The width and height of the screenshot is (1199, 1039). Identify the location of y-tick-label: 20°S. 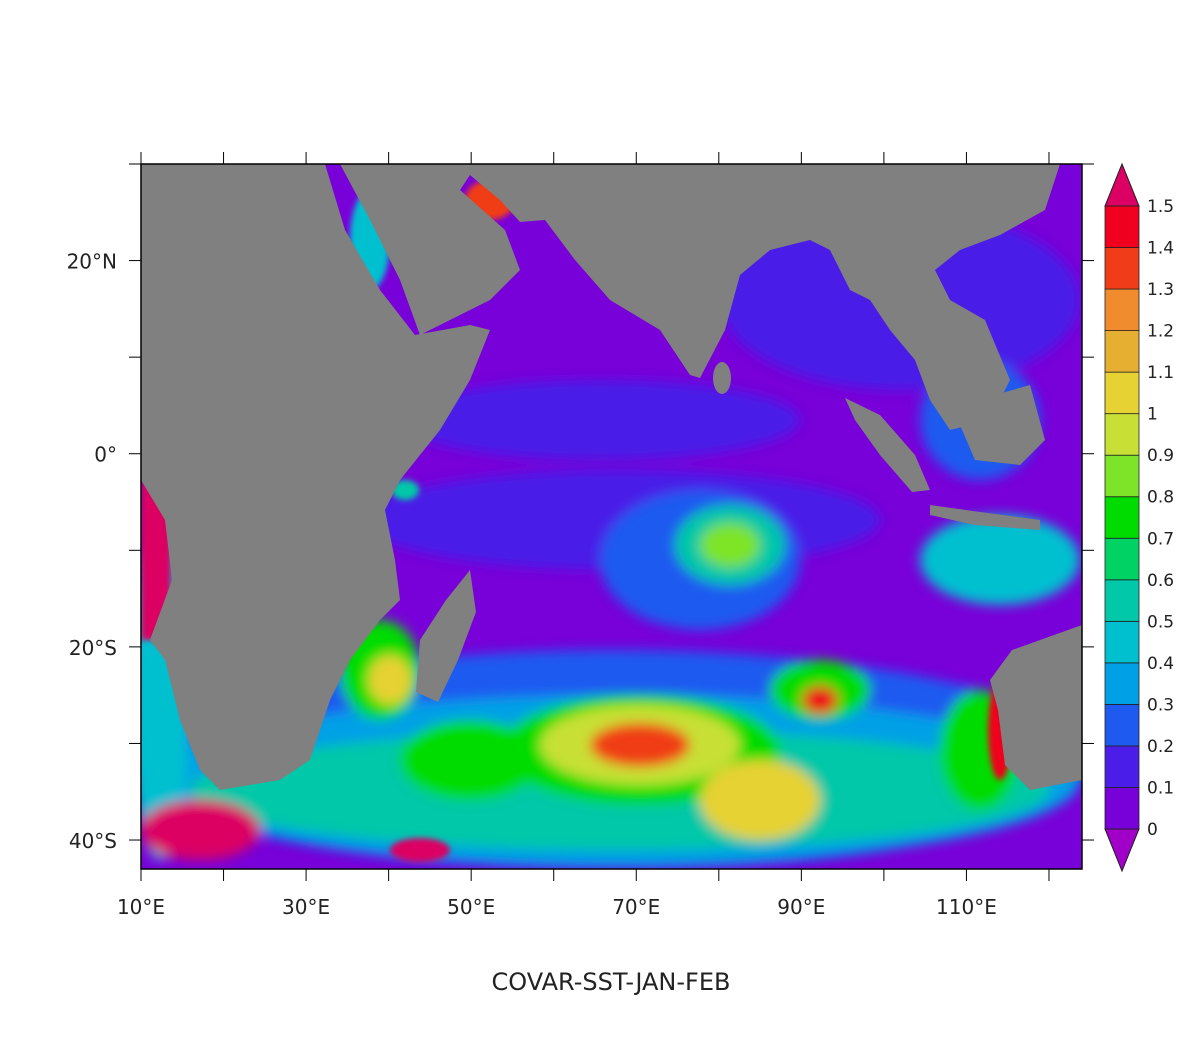
(93, 648).